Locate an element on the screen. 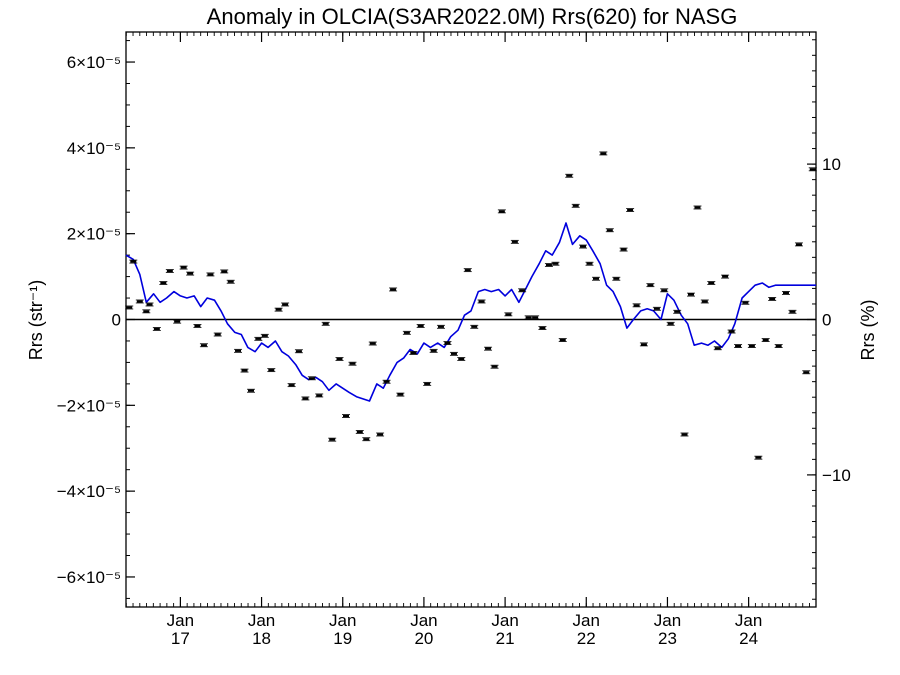 The width and height of the screenshot is (900, 675). x-tick-label-year: 23 is located at coordinates (667, 638).